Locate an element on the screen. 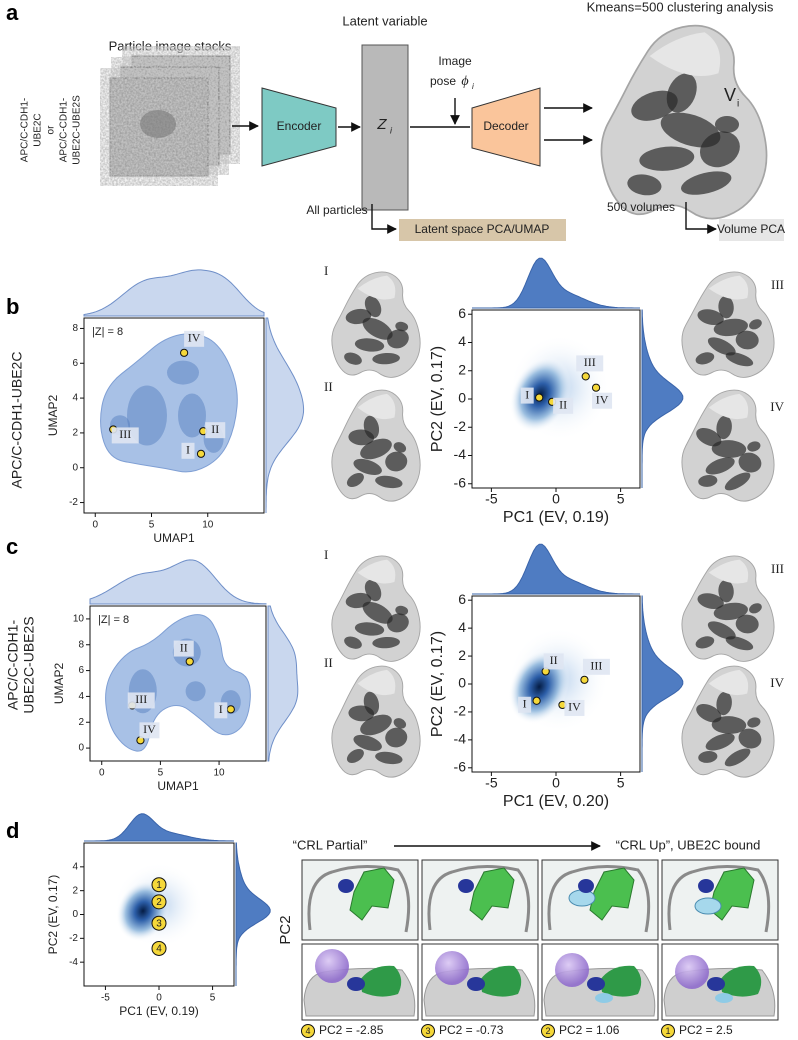  x-tick-label: -5 is located at coordinates (105, 998).